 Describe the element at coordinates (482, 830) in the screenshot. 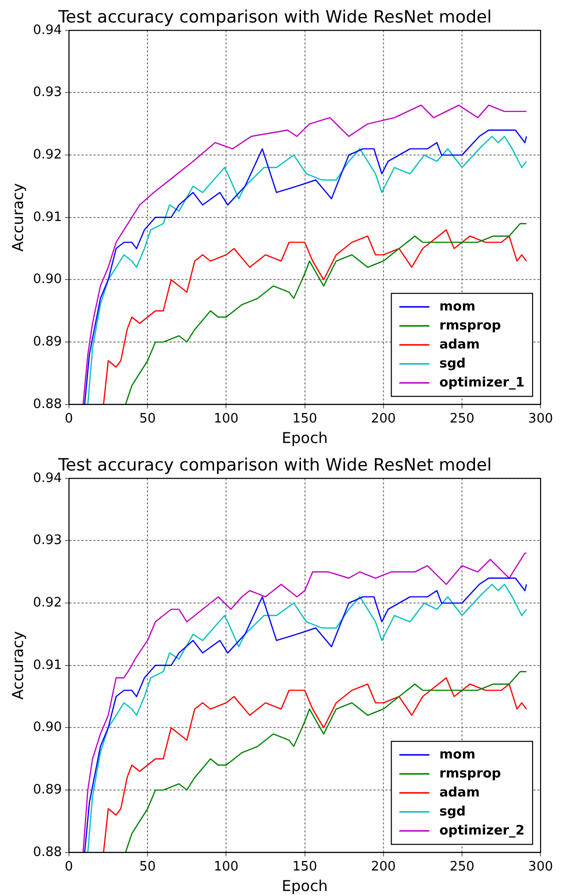

I see `legend-label: optimizer_2` at that location.